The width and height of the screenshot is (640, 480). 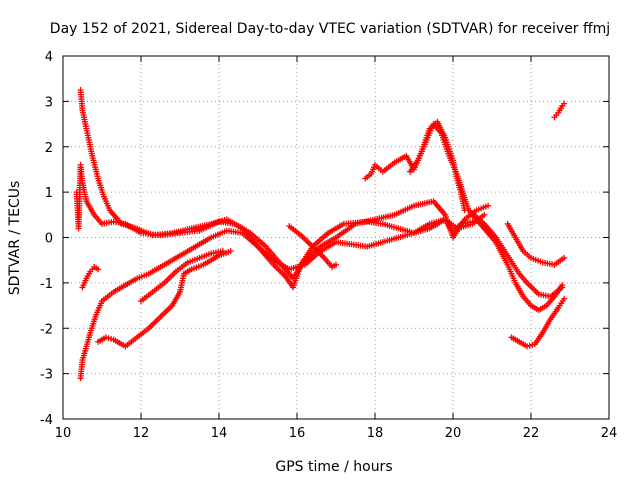 What do you see at coordinates (219, 433) in the screenshot?
I see `x-tick-label: 14` at bounding box center [219, 433].